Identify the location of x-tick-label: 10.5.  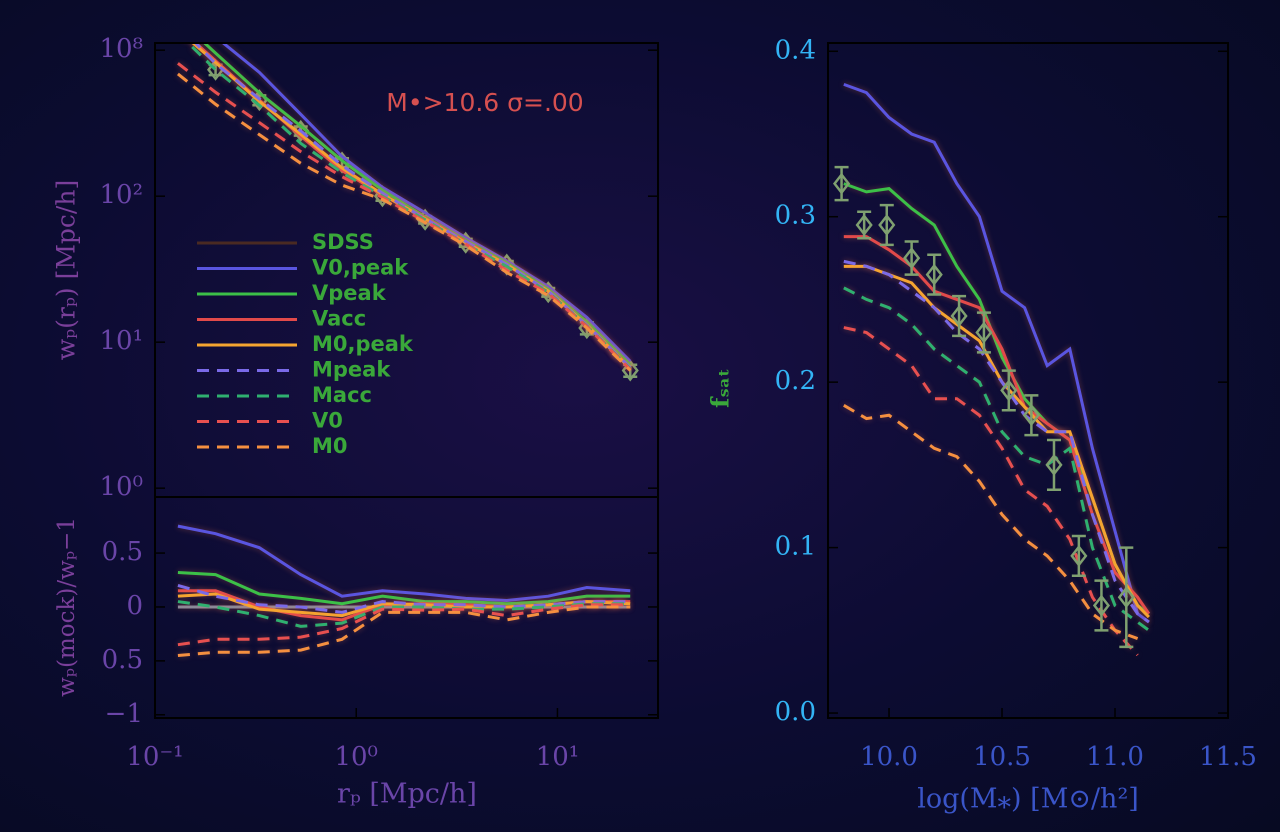
(1002, 757).